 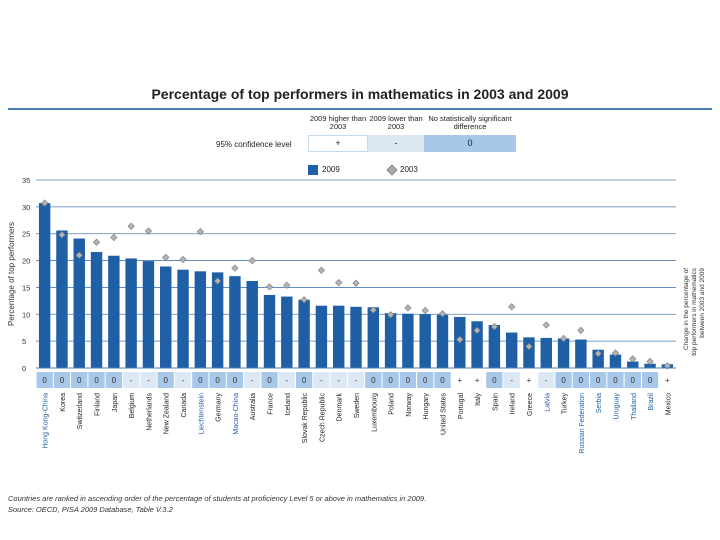 I want to click on x-tick-label: Germany, so click(x=219, y=407).